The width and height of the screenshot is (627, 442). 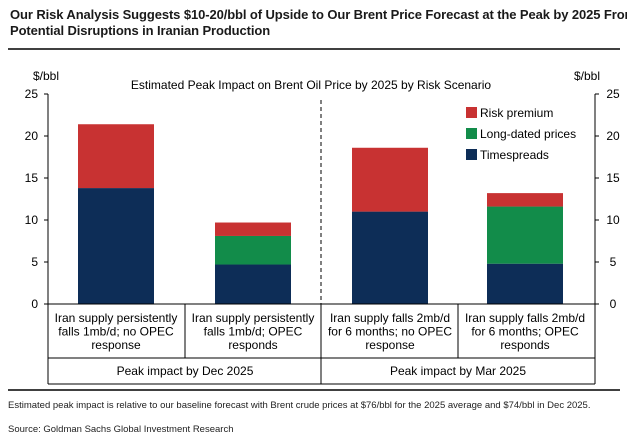 What do you see at coordinates (32, 178) in the screenshot?
I see `y-tick-label-left: 15` at bounding box center [32, 178].